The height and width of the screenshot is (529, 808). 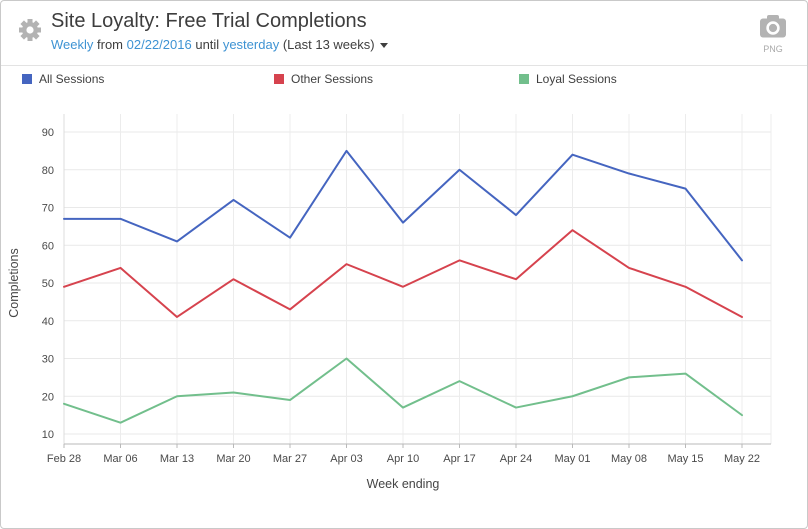 I want to click on x-tick-label: Mar 13, so click(x=177, y=459).